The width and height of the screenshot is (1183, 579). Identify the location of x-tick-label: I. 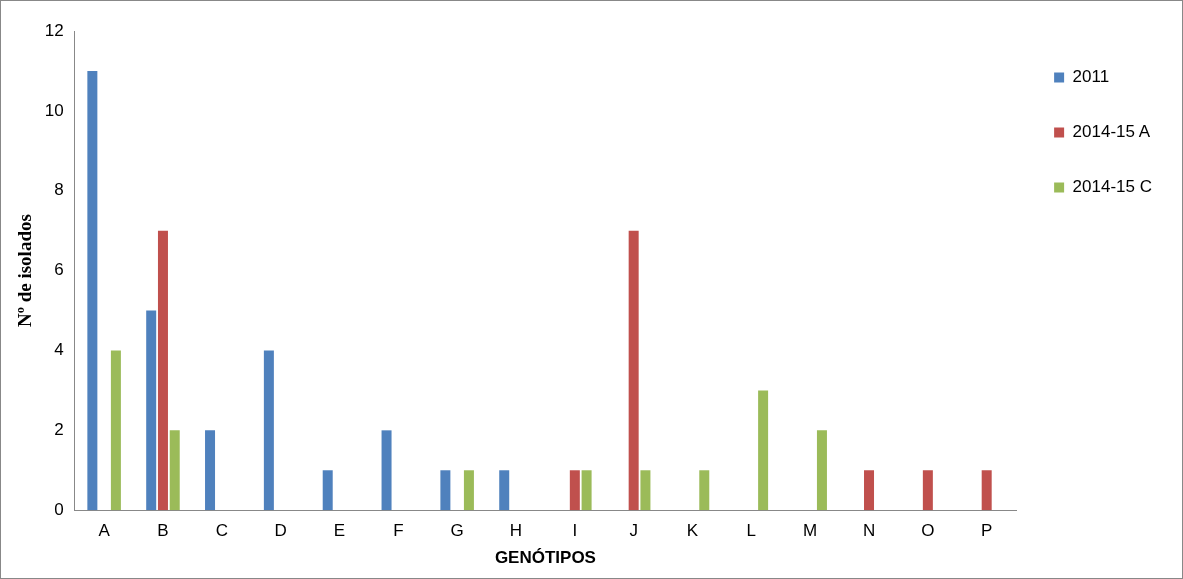
(575, 531).